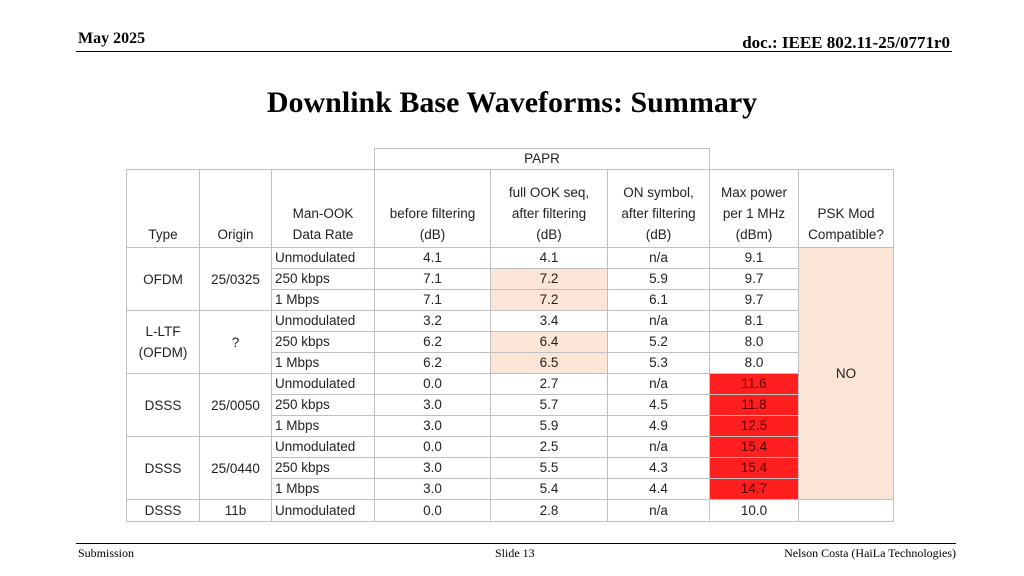  I want to click on origin-cell: 25/0325, so click(235, 279).